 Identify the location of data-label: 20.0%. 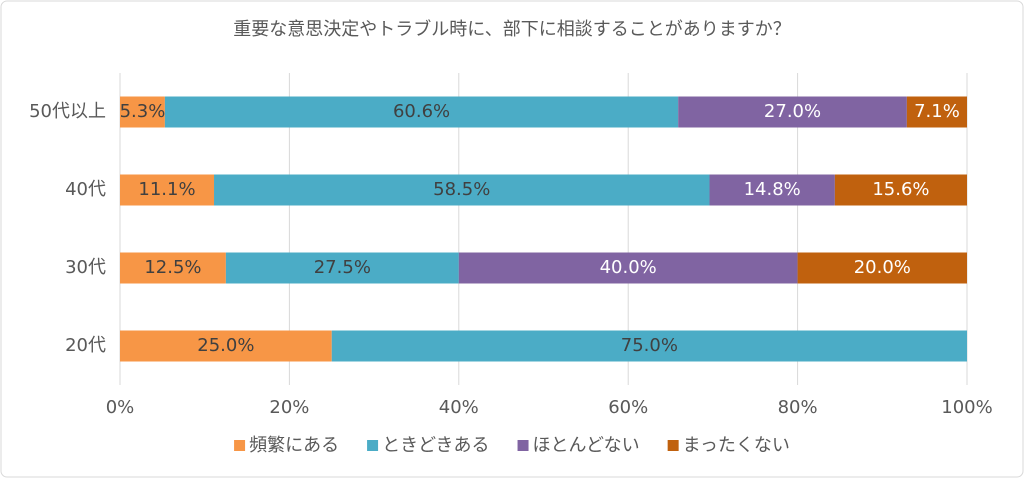
(882, 267).